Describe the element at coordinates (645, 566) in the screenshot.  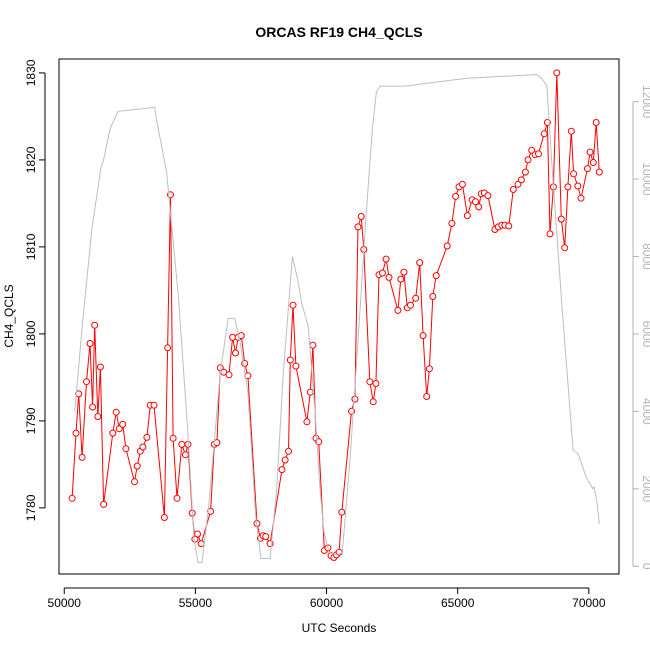
I see `y2-tick-label: 0` at that location.